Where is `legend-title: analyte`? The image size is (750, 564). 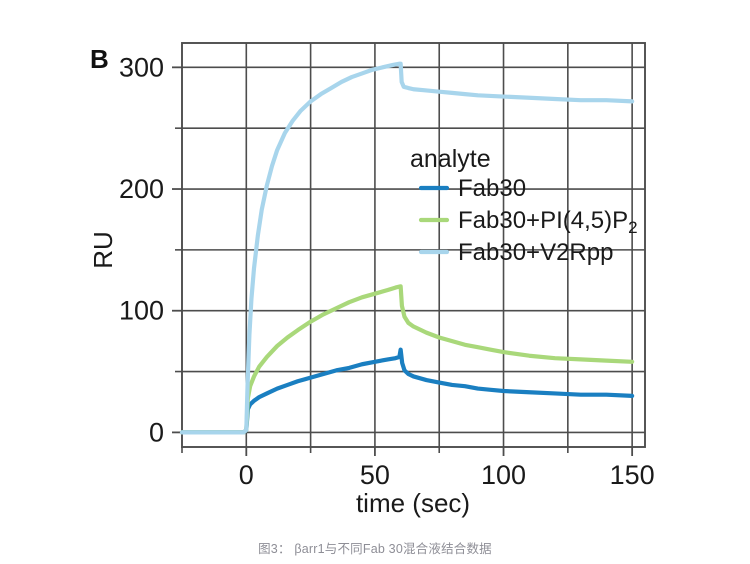
legend-title: analyte is located at coordinates (450, 159).